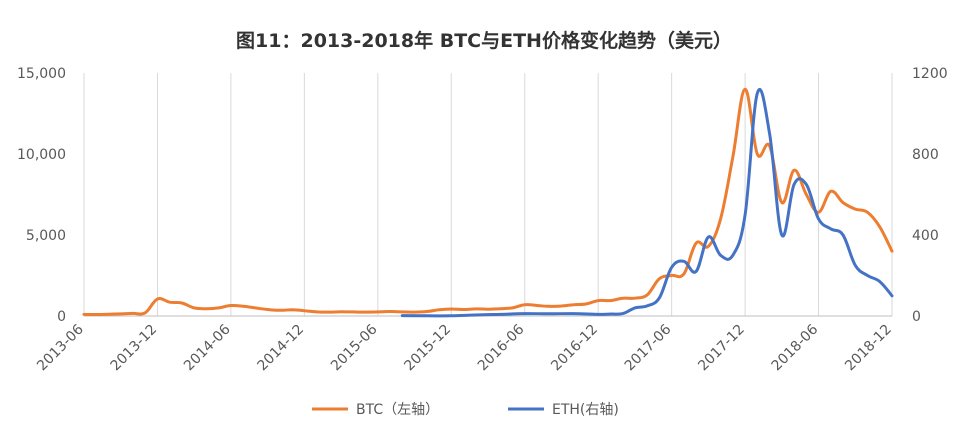 This screenshot has width=968, height=430. What do you see at coordinates (795, 347) in the screenshot?
I see `x-tick-label: 2018-06` at bounding box center [795, 347].